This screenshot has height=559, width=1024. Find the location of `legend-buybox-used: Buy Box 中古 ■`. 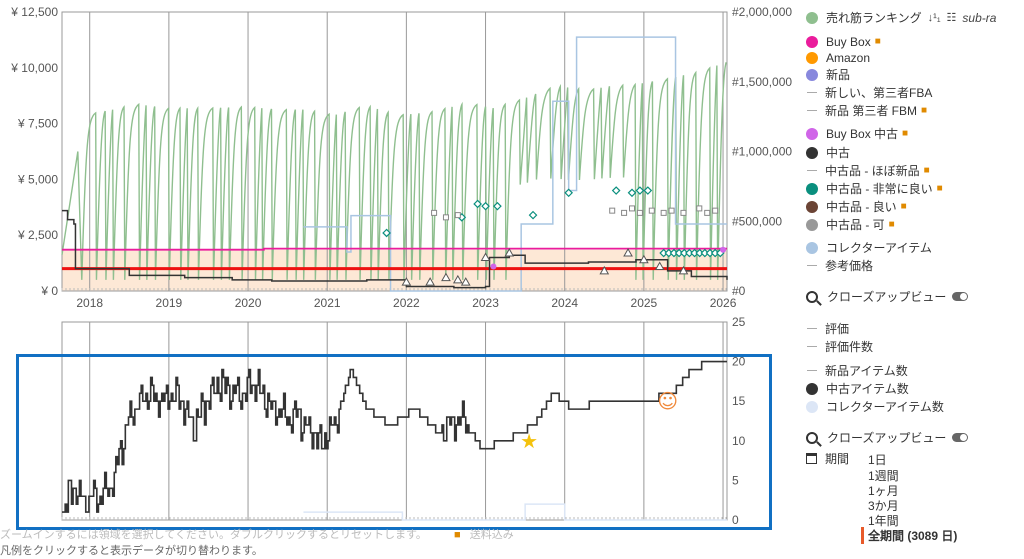

legend-buybox-used: Buy Box 中古 ■ is located at coordinates (857, 133).